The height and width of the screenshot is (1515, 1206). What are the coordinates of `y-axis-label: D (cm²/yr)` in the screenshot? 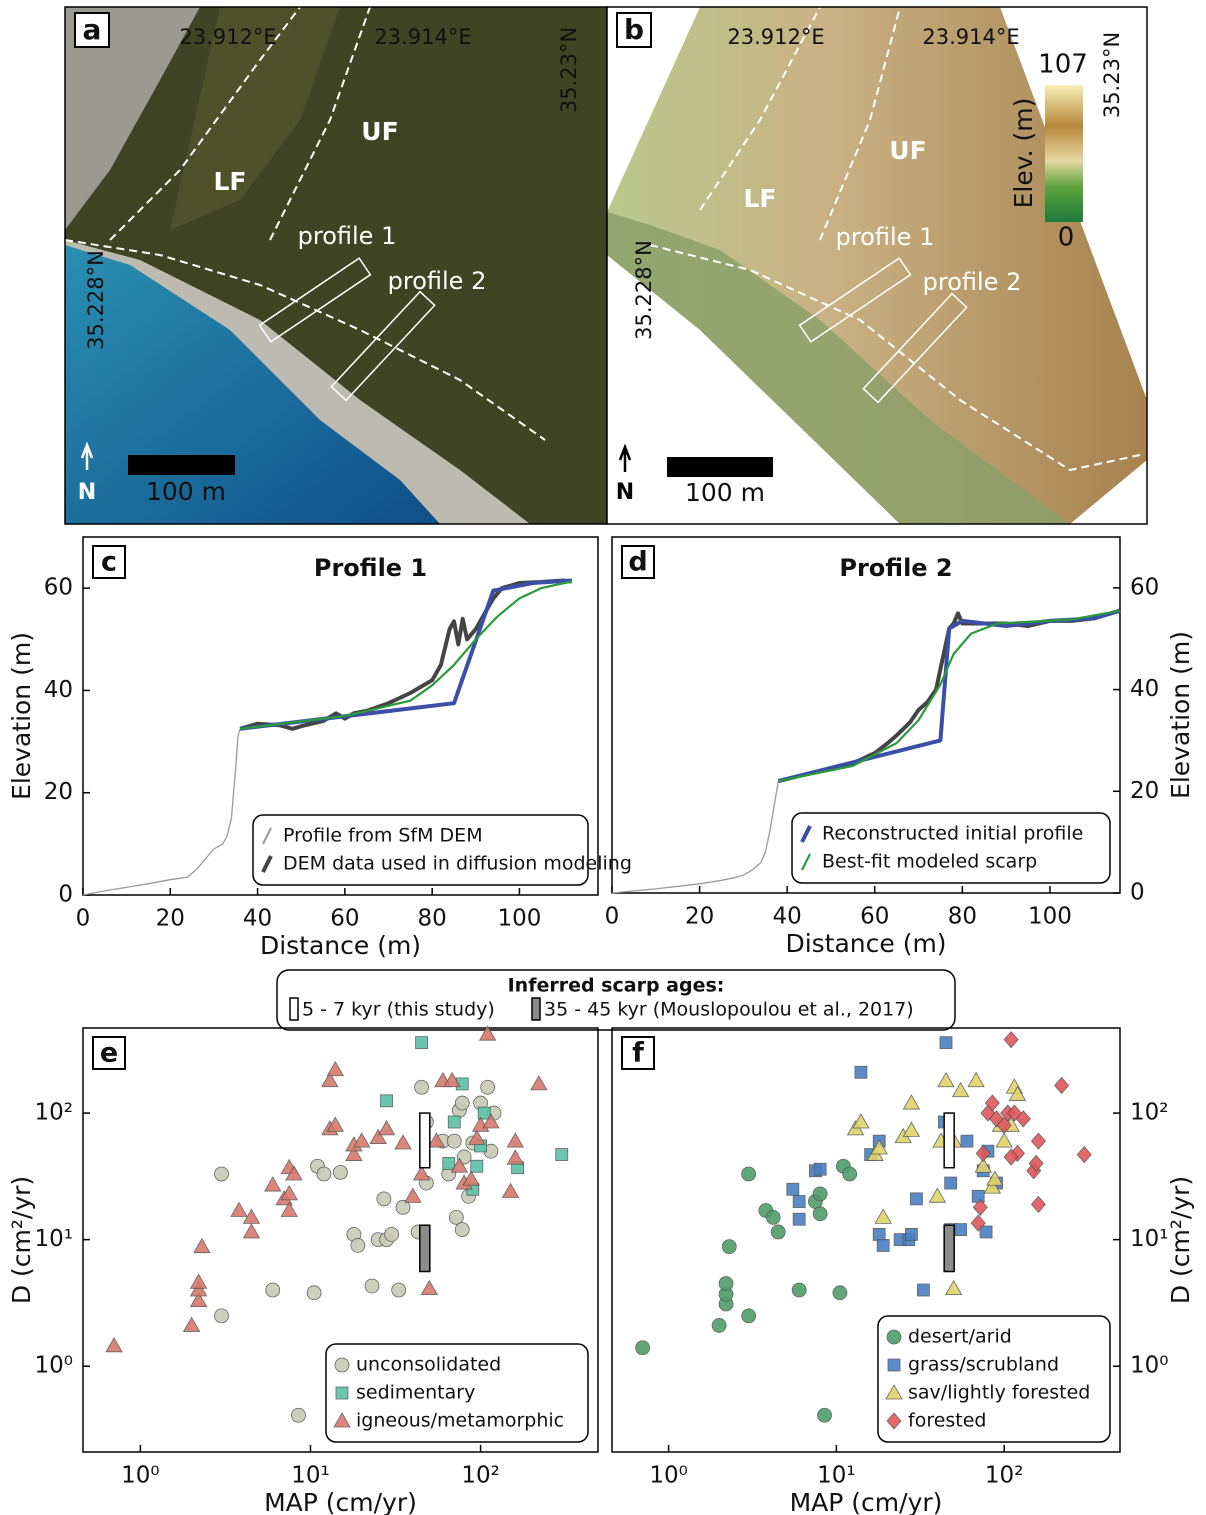 It's located at (21, 1240).